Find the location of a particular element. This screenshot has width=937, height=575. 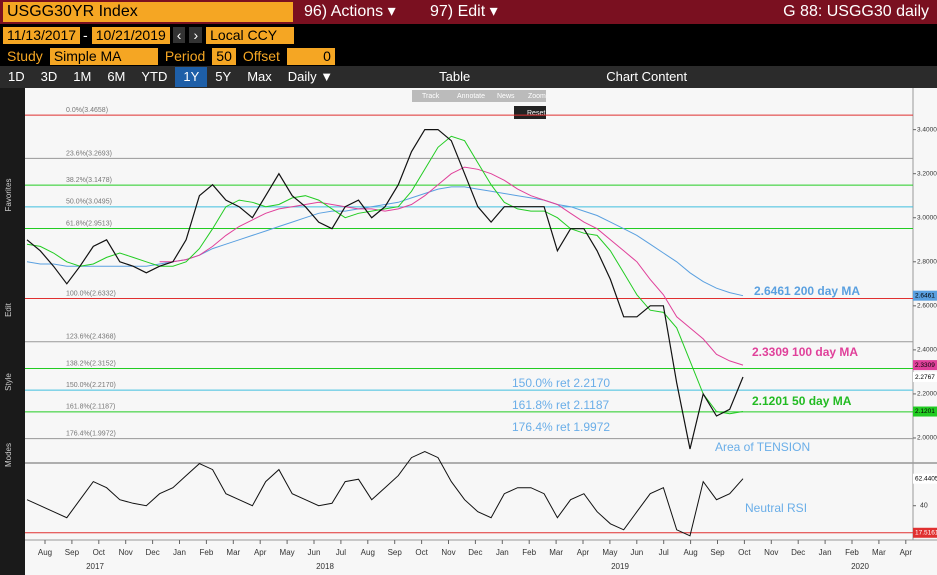

range-button: YTD is located at coordinates (154, 76).